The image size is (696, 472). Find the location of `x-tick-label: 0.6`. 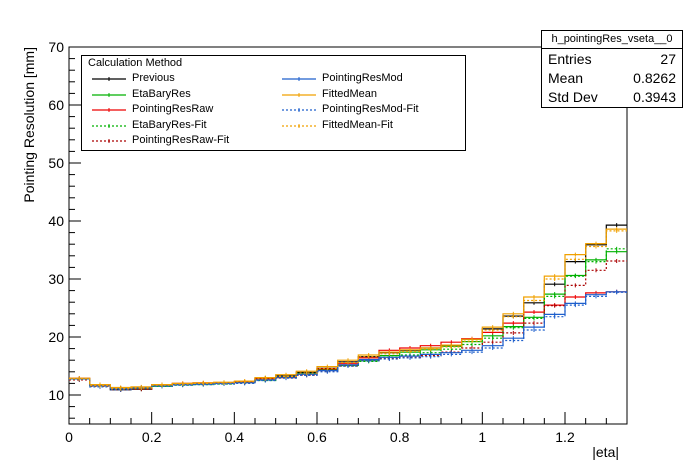

x-tick-label: 0.6 is located at coordinates (317, 437).